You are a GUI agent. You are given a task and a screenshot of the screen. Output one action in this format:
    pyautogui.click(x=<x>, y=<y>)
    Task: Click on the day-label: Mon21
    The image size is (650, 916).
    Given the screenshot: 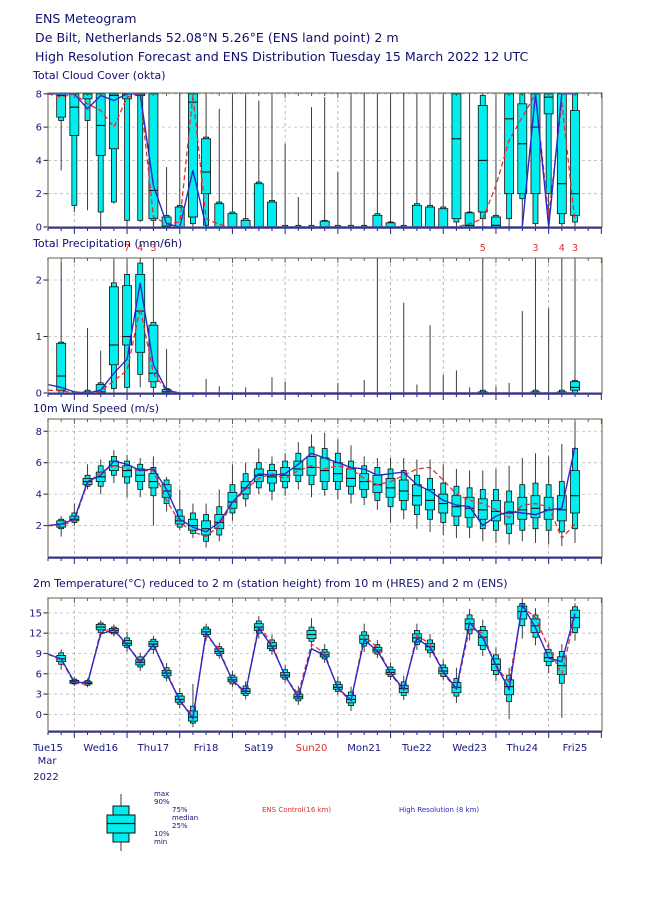 What is the action you would take?
    pyautogui.click(x=364, y=748)
    